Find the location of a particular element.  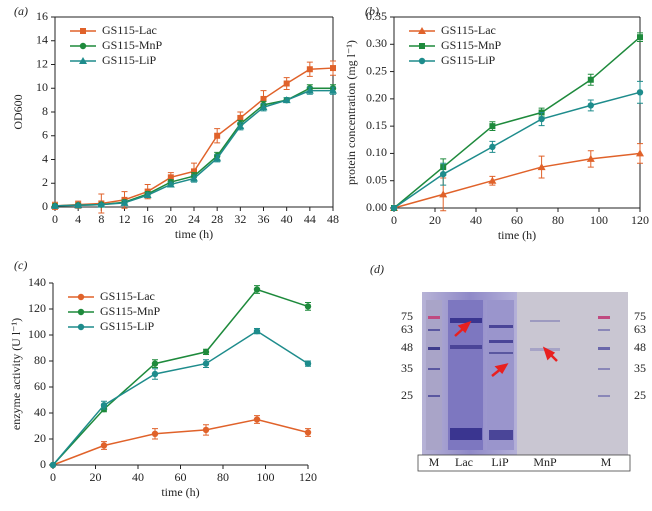

x-tick-label: 12 is located at coordinates (125, 219).